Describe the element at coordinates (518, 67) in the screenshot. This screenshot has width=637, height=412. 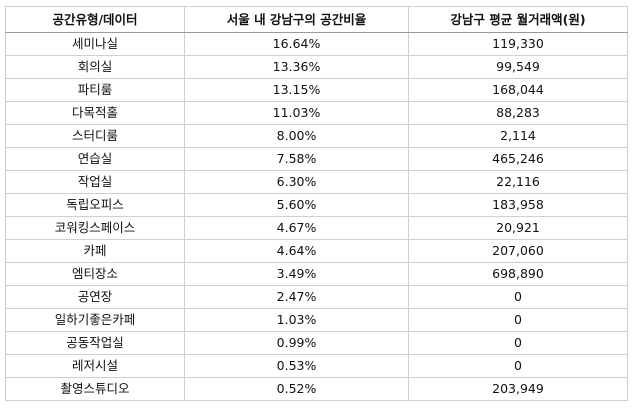
I see `cell-amount: 99,549` at that location.